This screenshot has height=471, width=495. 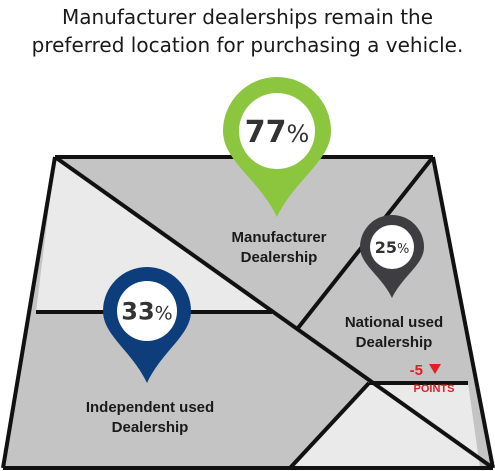 I want to click on national-label-line-2: Dealership, so click(x=394, y=342).